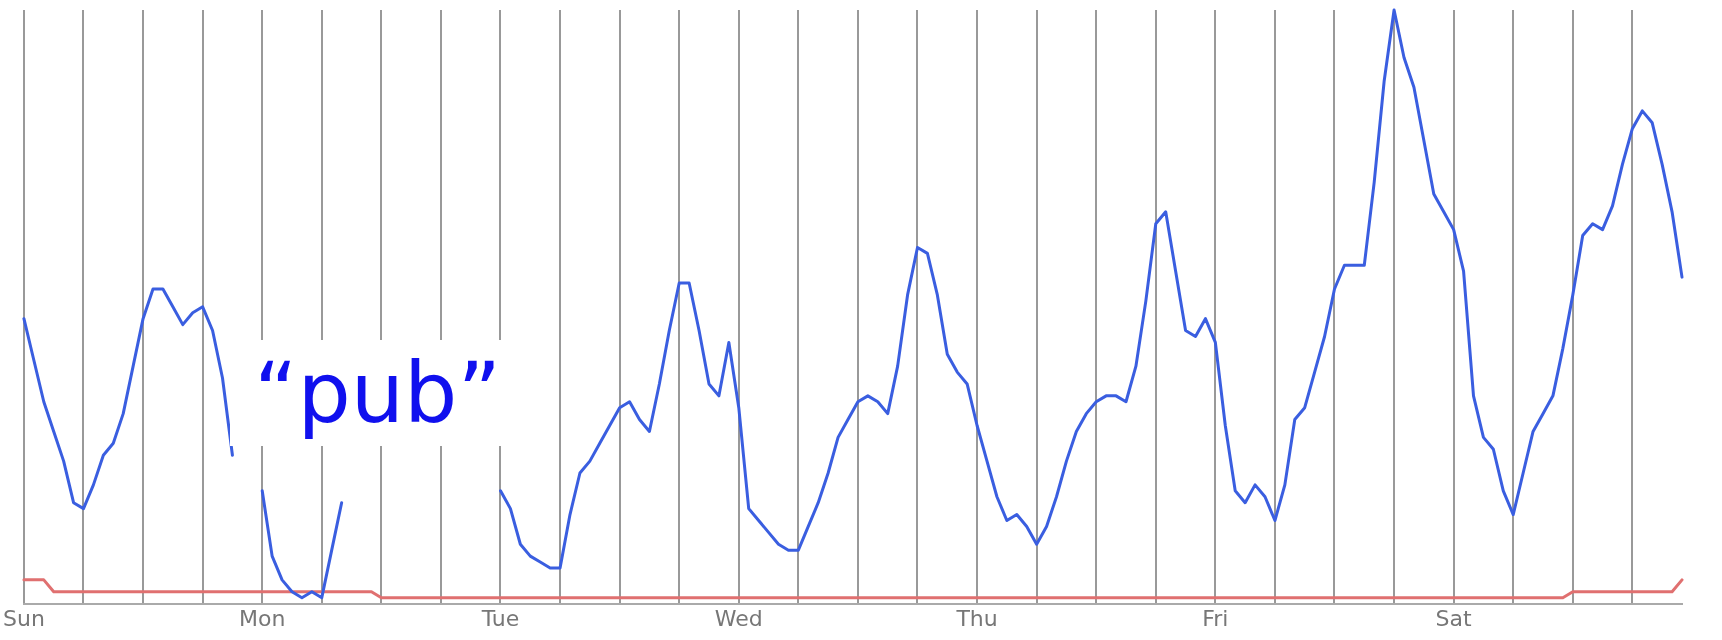 The image size is (1722, 640). What do you see at coordinates (500, 618) in the screenshot?
I see `x-tick-label: Tue` at bounding box center [500, 618].